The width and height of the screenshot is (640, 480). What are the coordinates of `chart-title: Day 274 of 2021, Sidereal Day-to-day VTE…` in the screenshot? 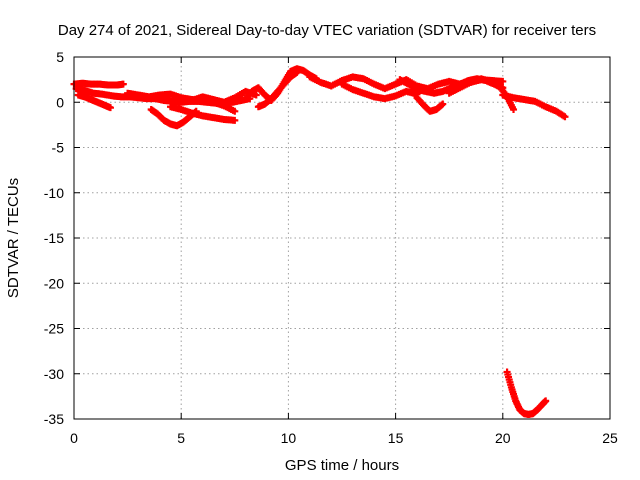 It's located at (327, 30).